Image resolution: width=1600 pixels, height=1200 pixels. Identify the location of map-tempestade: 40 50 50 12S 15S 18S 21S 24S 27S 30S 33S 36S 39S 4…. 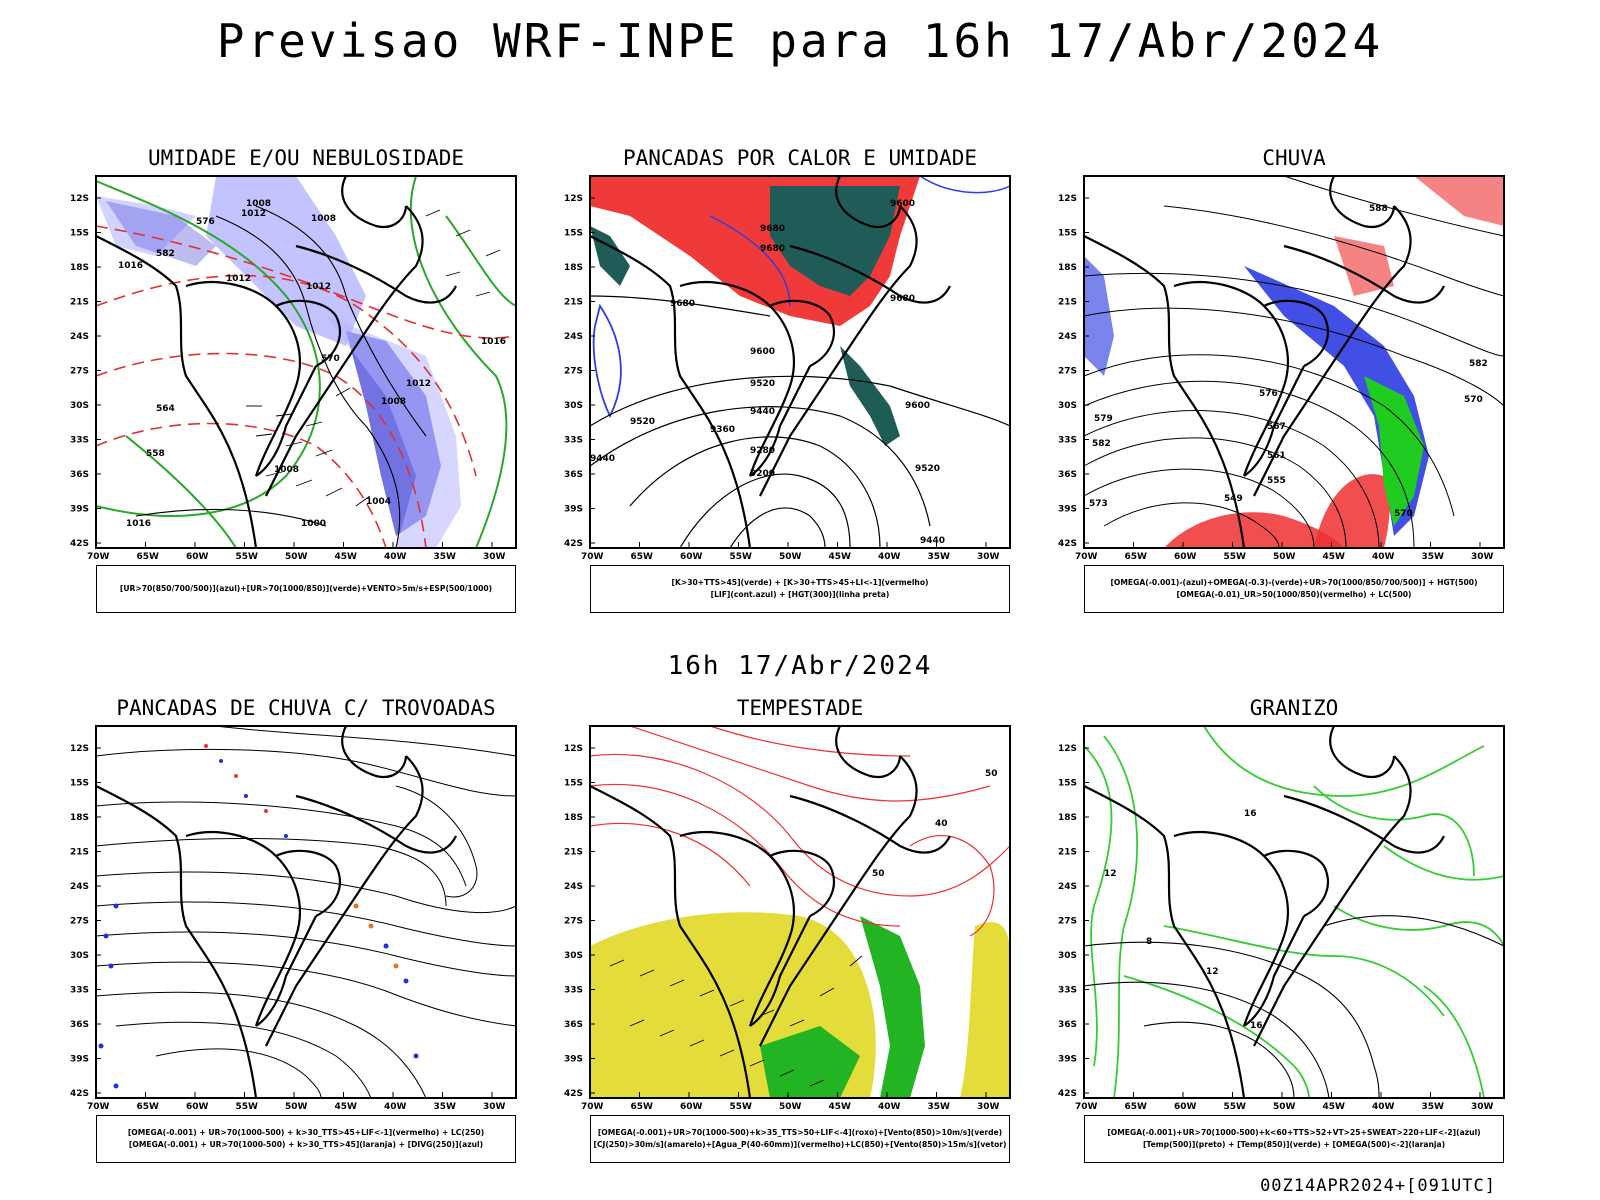
(787, 918).